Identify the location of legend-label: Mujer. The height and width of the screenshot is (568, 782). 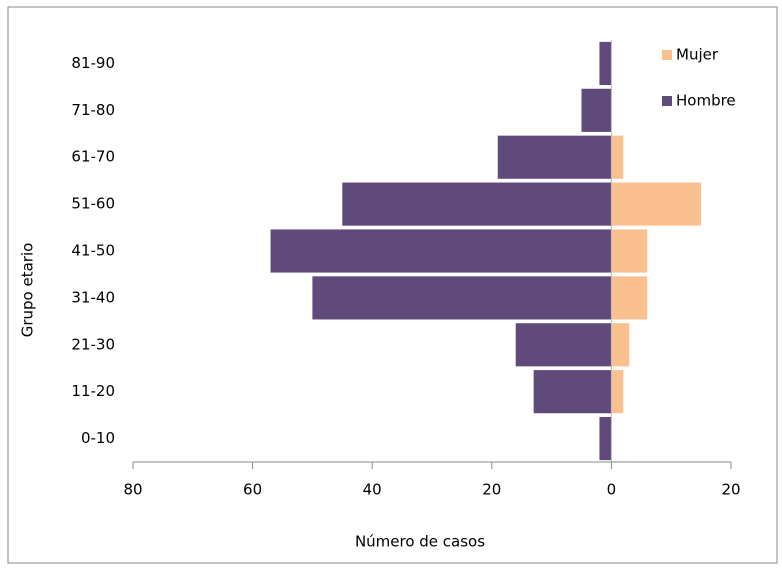
(697, 55).